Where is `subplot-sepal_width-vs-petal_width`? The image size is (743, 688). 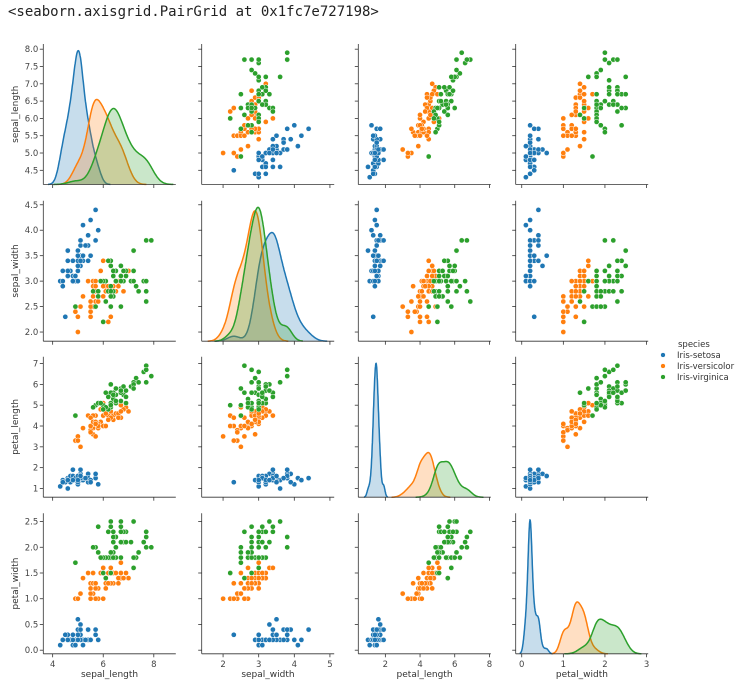
subplot-sepal_width-vs-petal_width is located at coordinates (580, 272).